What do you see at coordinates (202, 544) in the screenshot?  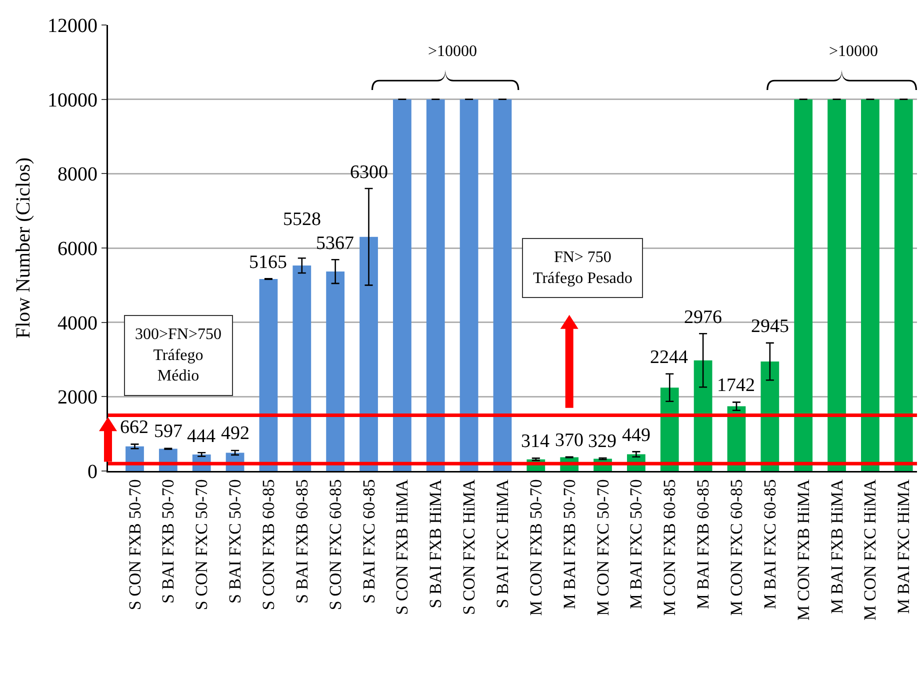 I see `x-tick-label: S CON FXC 50-70` at bounding box center [202, 544].